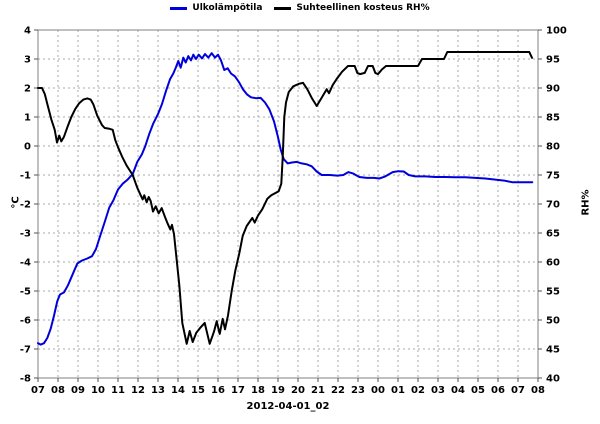 This screenshot has height=424, width=600. What do you see at coordinates (553, 263) in the screenshot?
I see `right-y-tick-label: 60` at bounding box center [553, 263].